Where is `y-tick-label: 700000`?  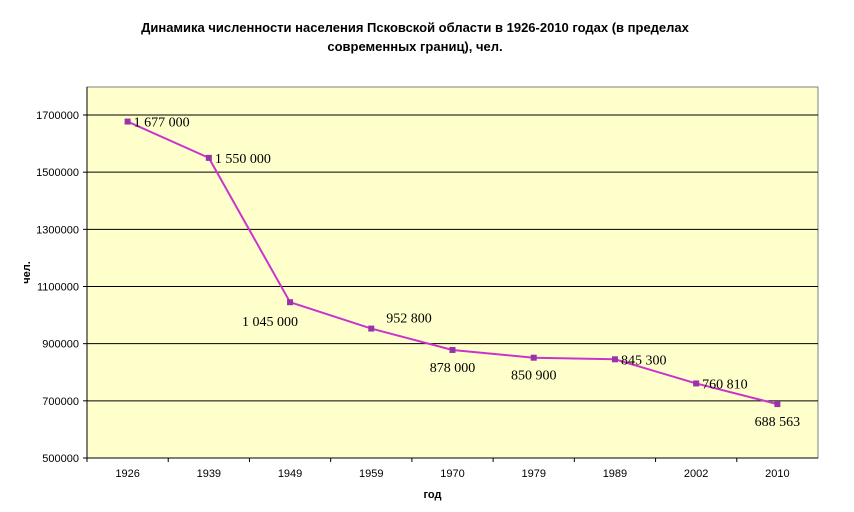 y-tick-label: 700000 is located at coordinates (60, 402).